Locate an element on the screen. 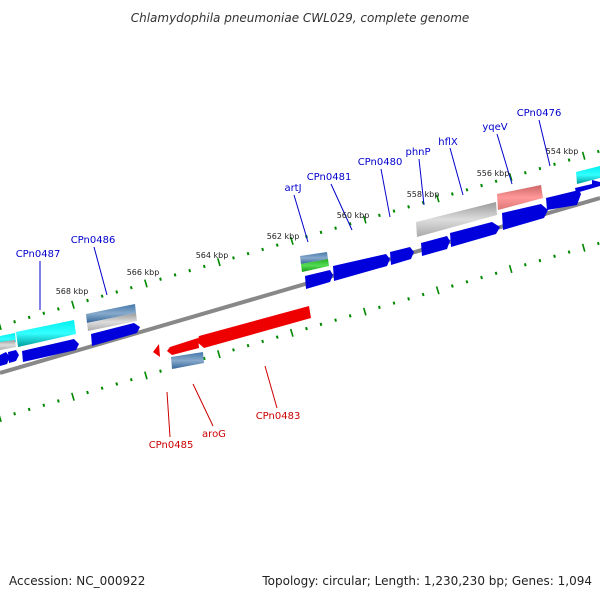 Image resolution: width=600 pixels, height=600 pixels. reverse-genes is located at coordinates (232, 337).